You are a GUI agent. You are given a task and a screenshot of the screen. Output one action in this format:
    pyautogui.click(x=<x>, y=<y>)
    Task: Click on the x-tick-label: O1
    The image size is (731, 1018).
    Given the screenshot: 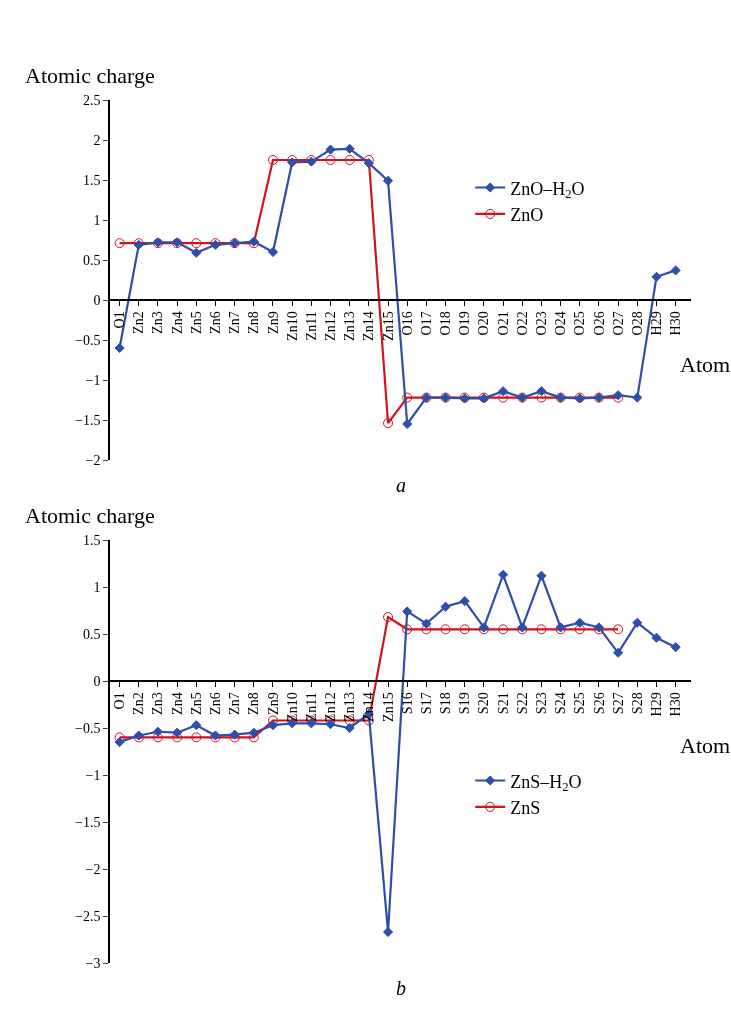 What is the action you would take?
    pyautogui.click(x=120, y=701)
    